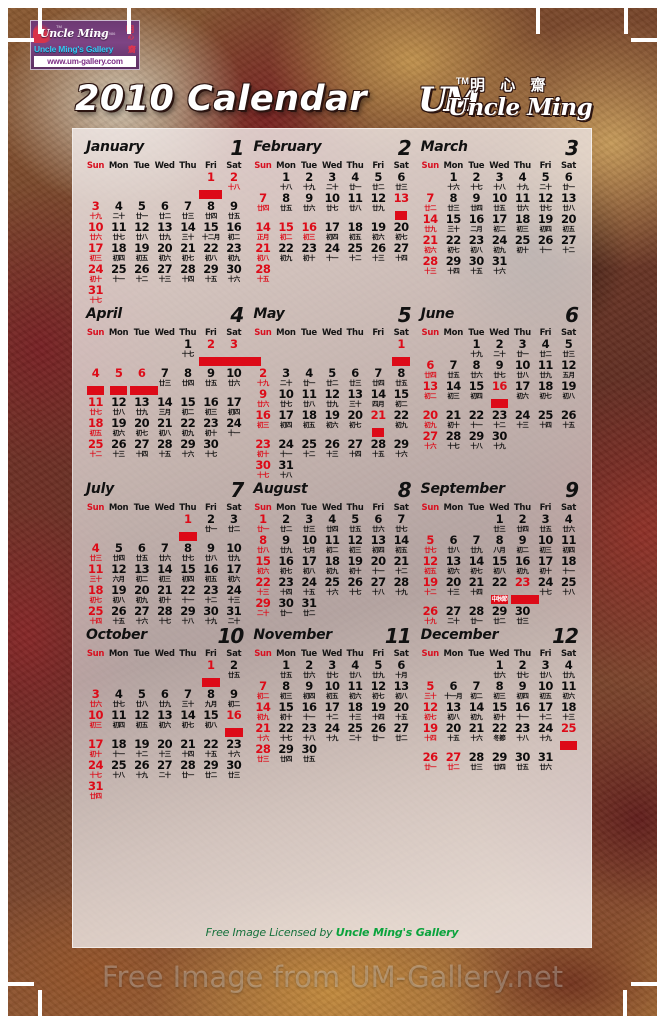 The width and height of the screenshot is (665, 1024). I want to click on day-cell: 8 廿六, so click(476, 370).